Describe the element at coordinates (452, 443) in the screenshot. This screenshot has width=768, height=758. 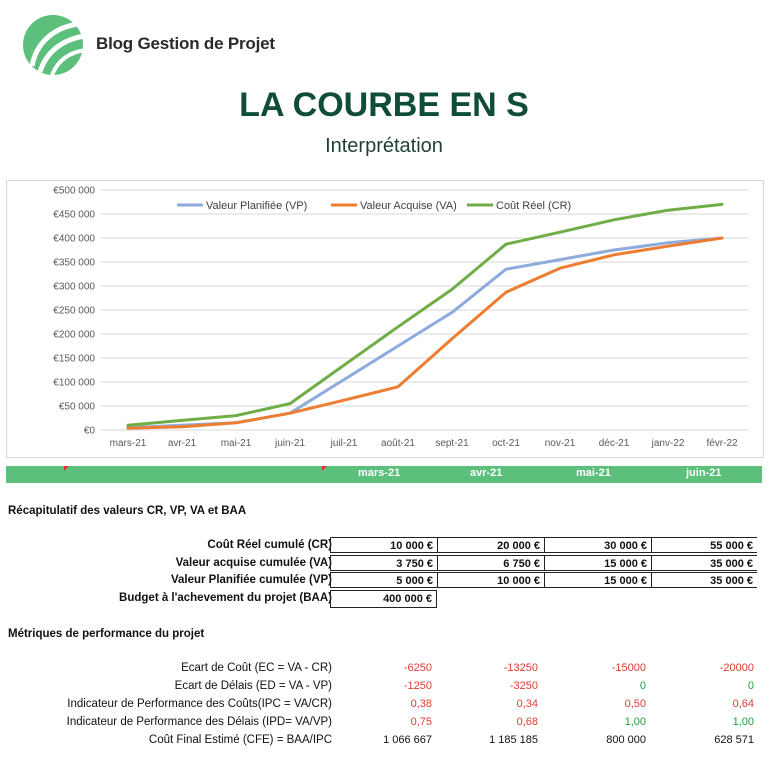
I see `x-tick-label: sept-21` at that location.